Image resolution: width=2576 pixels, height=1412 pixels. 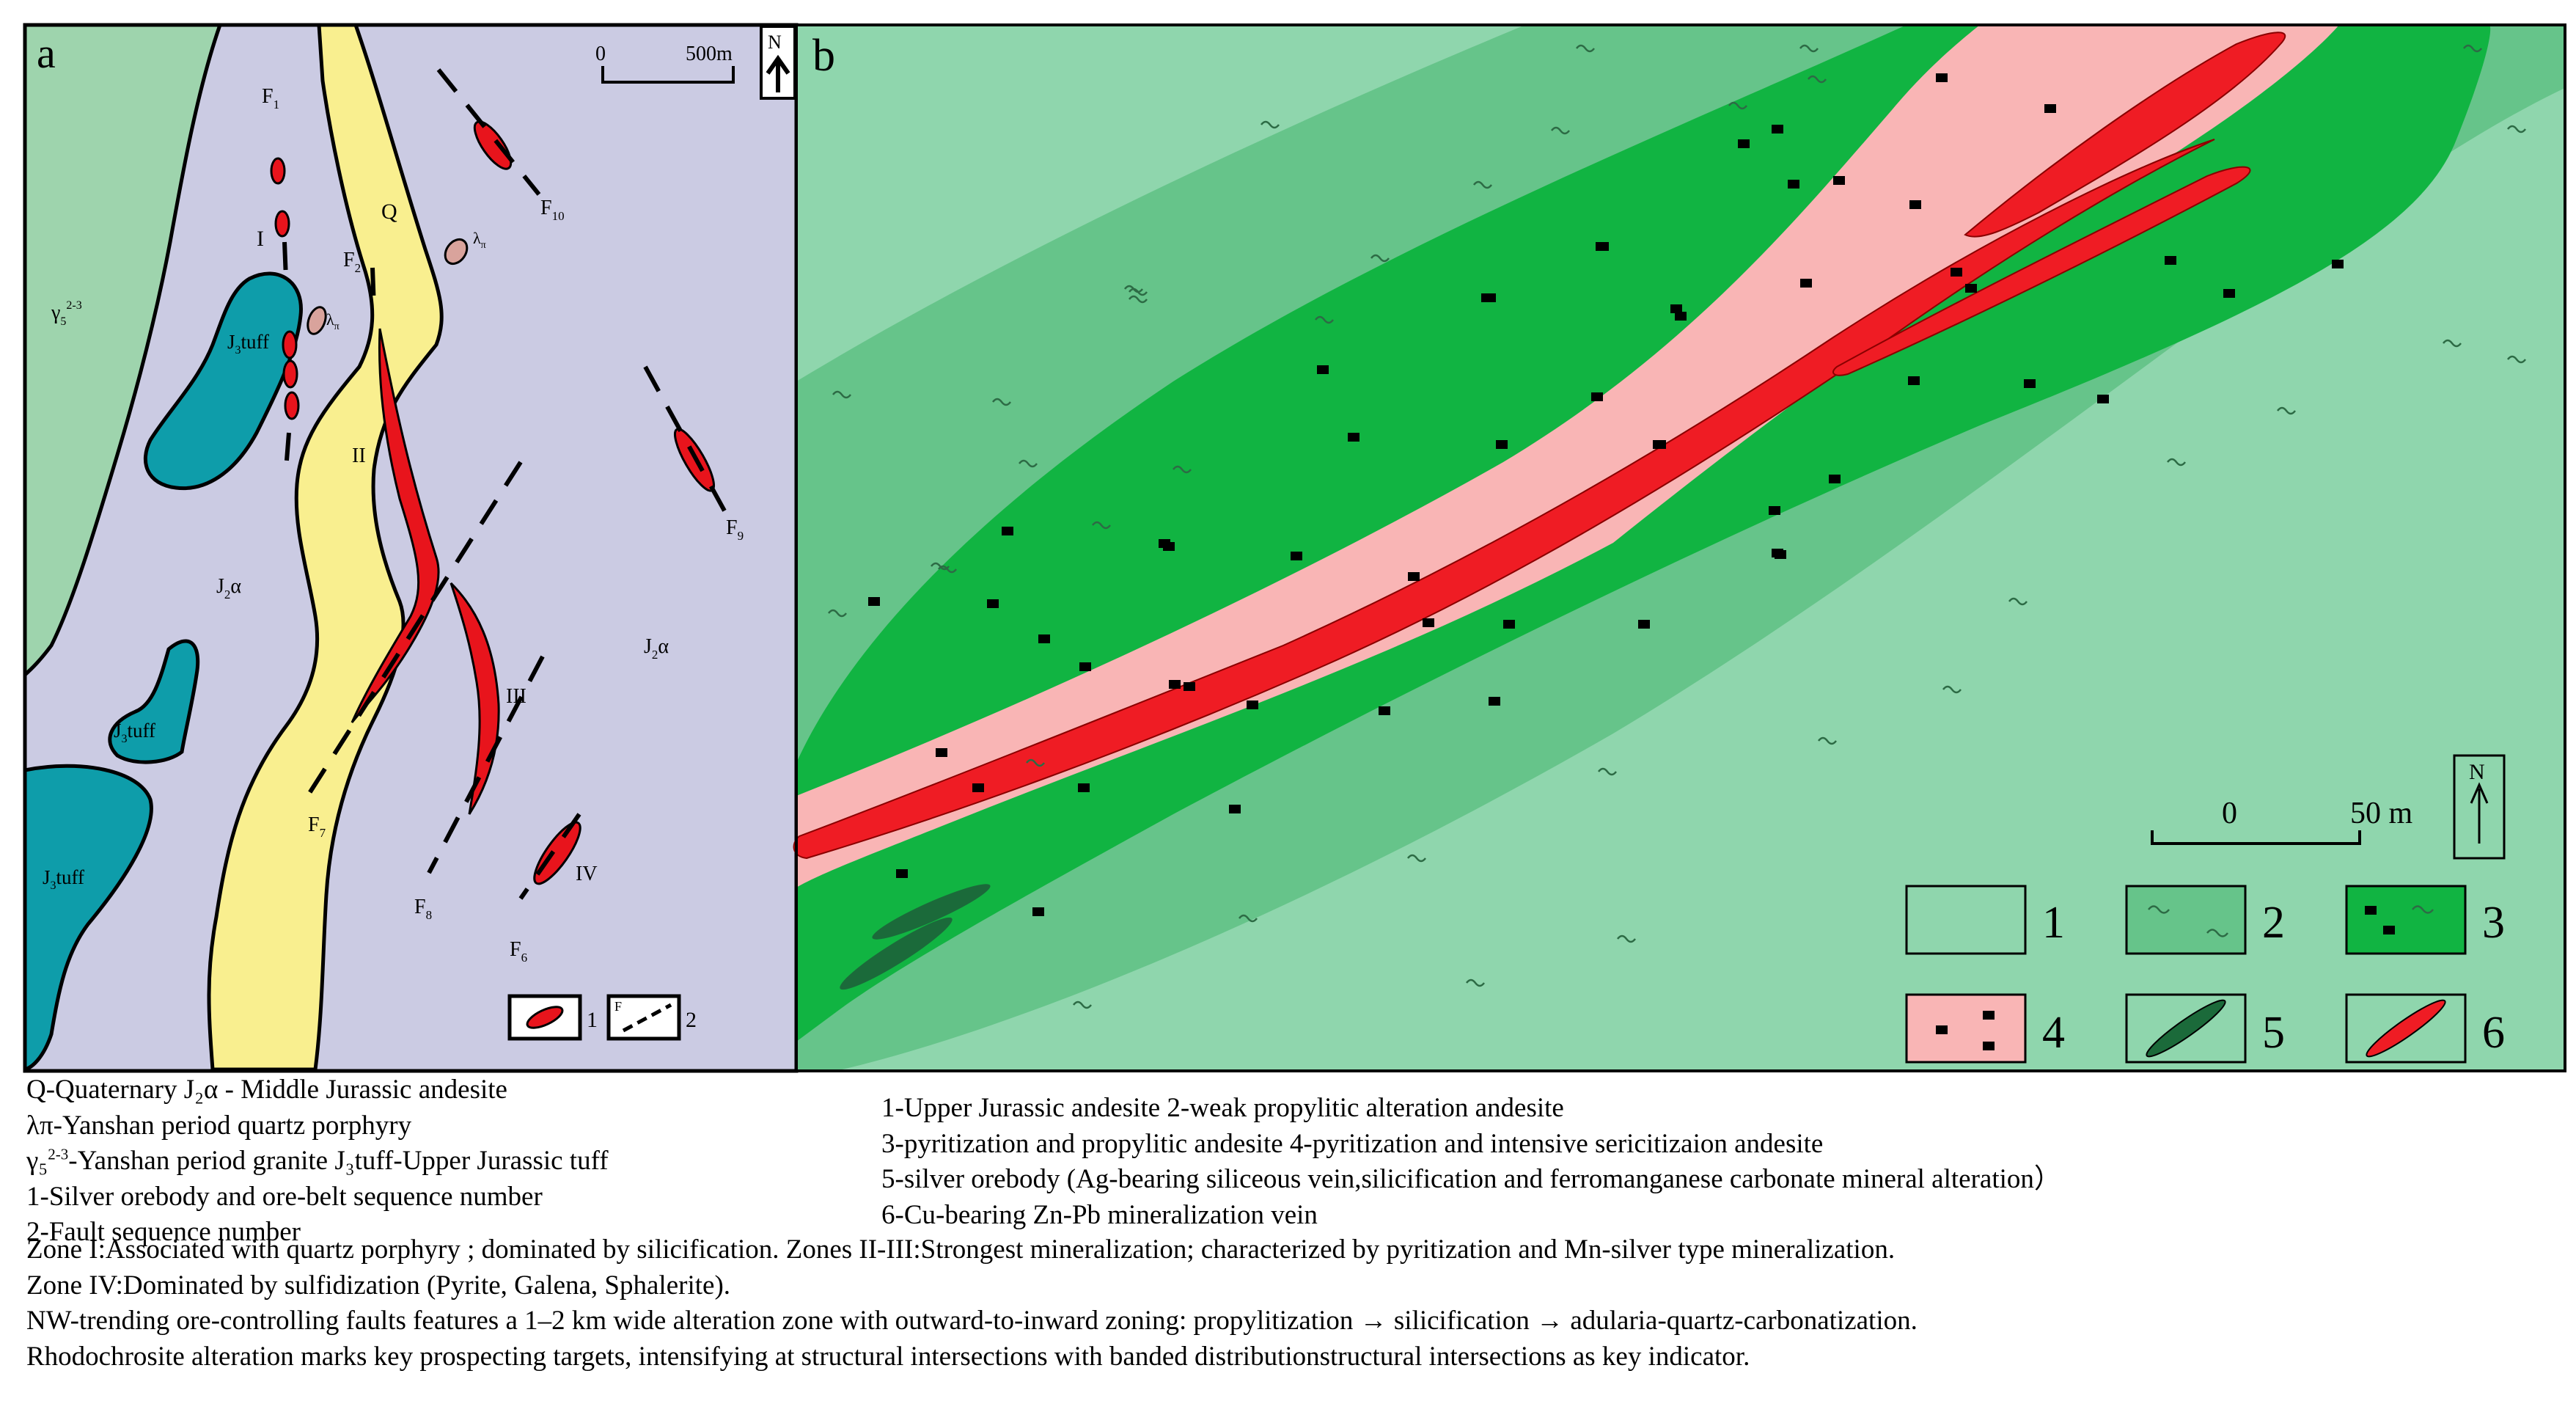 What do you see at coordinates (647, 1018) in the screenshot?
I see `panel-a-legend-fault-icon` at bounding box center [647, 1018].